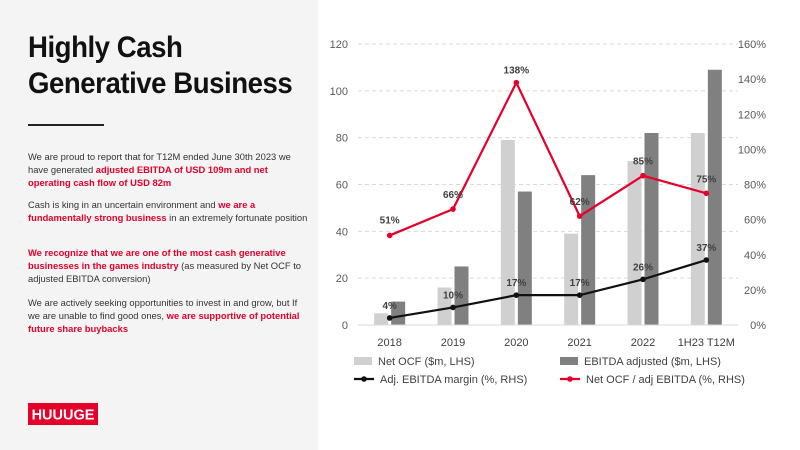  What do you see at coordinates (342, 139) in the screenshot?
I see `left-tick-label: 80` at bounding box center [342, 139].